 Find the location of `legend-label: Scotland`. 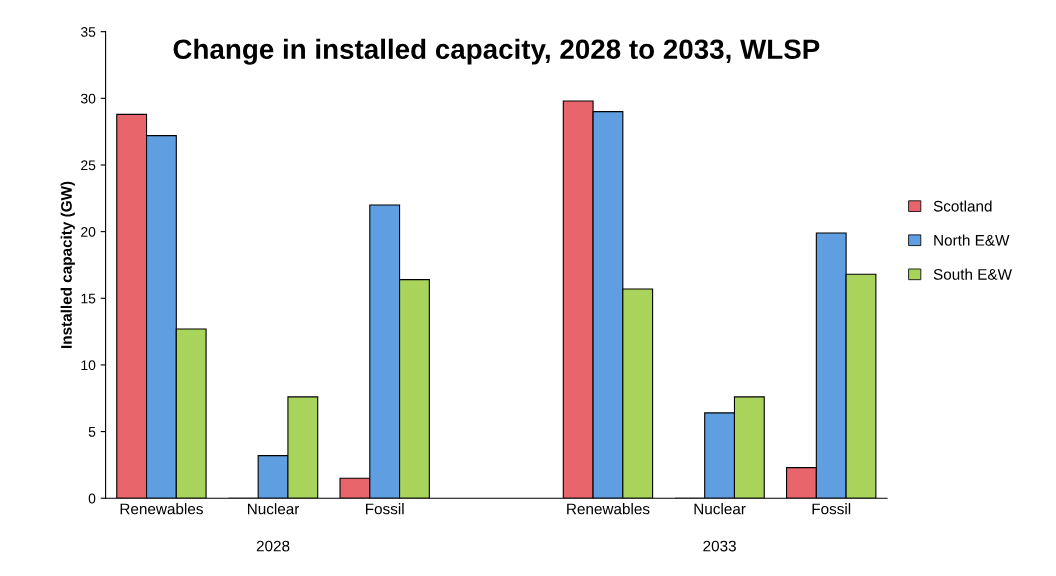

legend-label: Scotland is located at coordinates (962, 206).